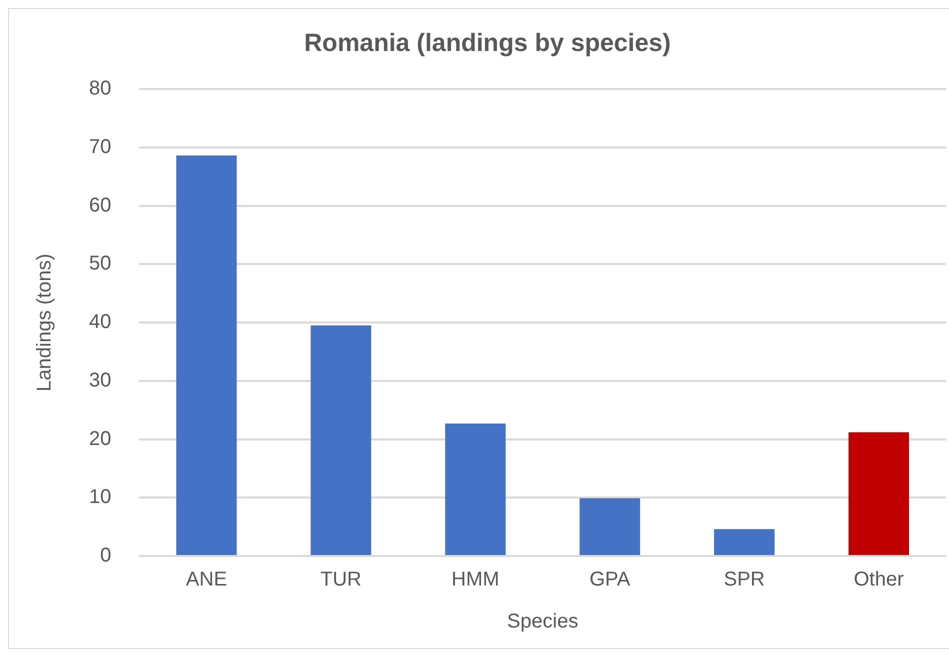 This screenshot has height=657, width=949. I want to click on chart-title: Romania (landings by species), so click(487, 42).